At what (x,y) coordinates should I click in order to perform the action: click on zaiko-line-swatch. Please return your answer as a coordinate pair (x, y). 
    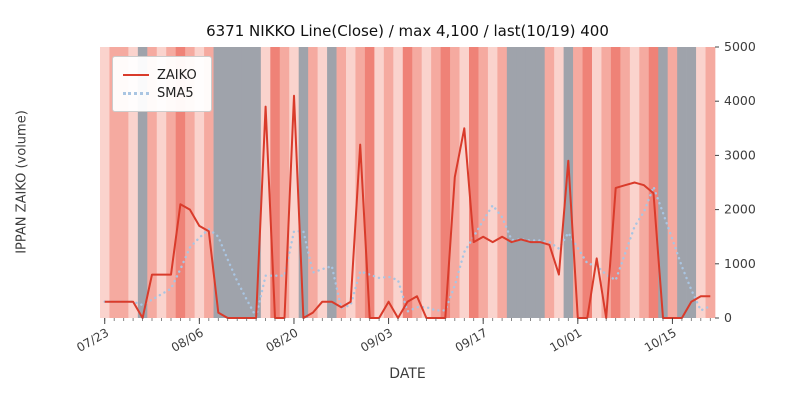
    Looking at the image, I should click on (136, 75).